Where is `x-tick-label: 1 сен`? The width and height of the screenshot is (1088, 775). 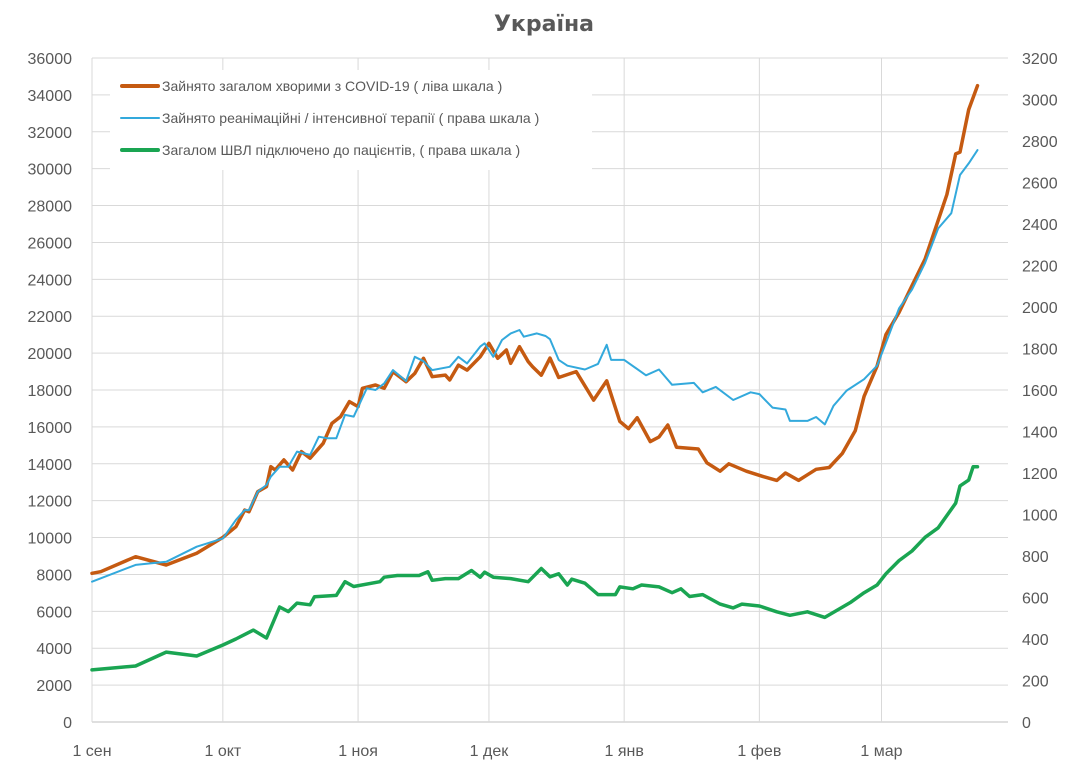 x-tick-label: 1 сен is located at coordinates (91, 751).